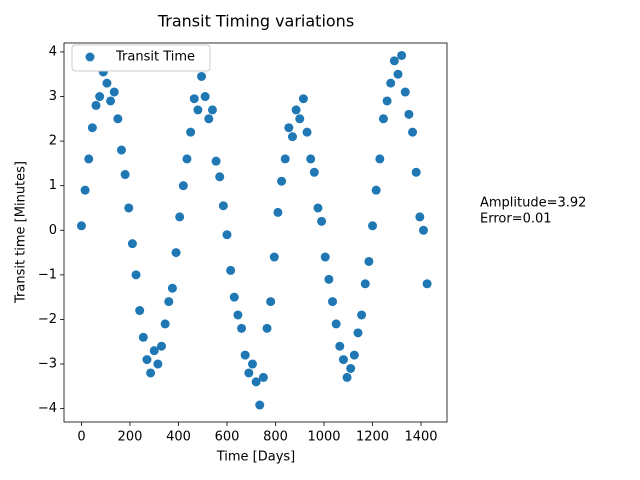  What do you see at coordinates (130, 437) in the screenshot?
I see `x-tick-label: 200` at bounding box center [130, 437].